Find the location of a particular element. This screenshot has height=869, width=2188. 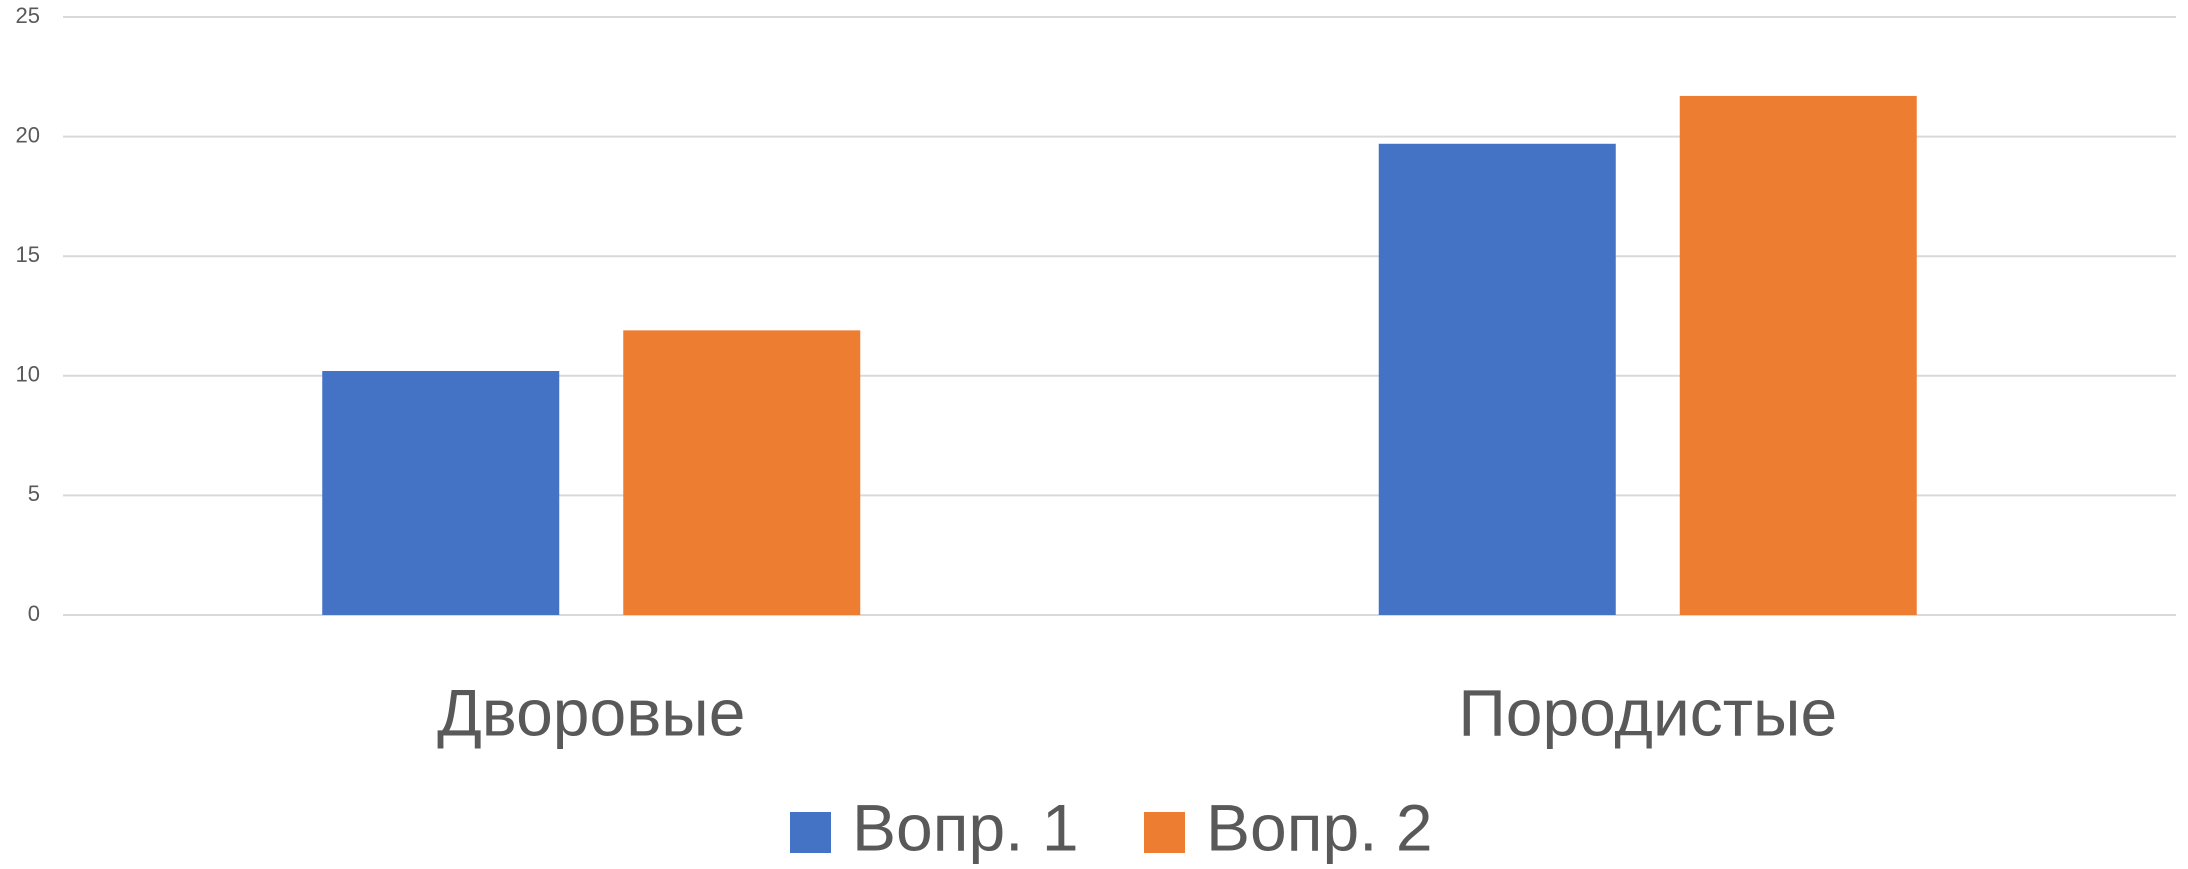

y-tick-label: 15 is located at coordinates (28, 254).